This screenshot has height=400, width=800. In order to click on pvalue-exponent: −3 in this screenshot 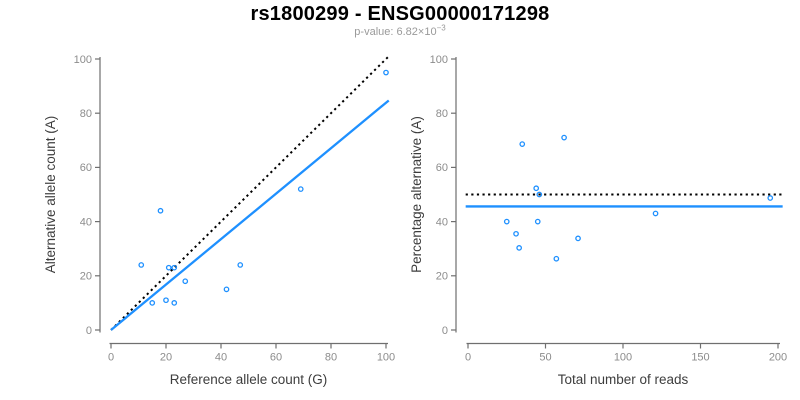, I will do `click(441, 28)`.